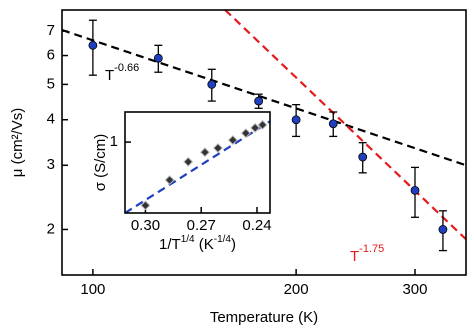 This screenshot has height=334, width=474. Describe the element at coordinates (92, 289) in the screenshot. I see `x-tick-label: 100` at that location.